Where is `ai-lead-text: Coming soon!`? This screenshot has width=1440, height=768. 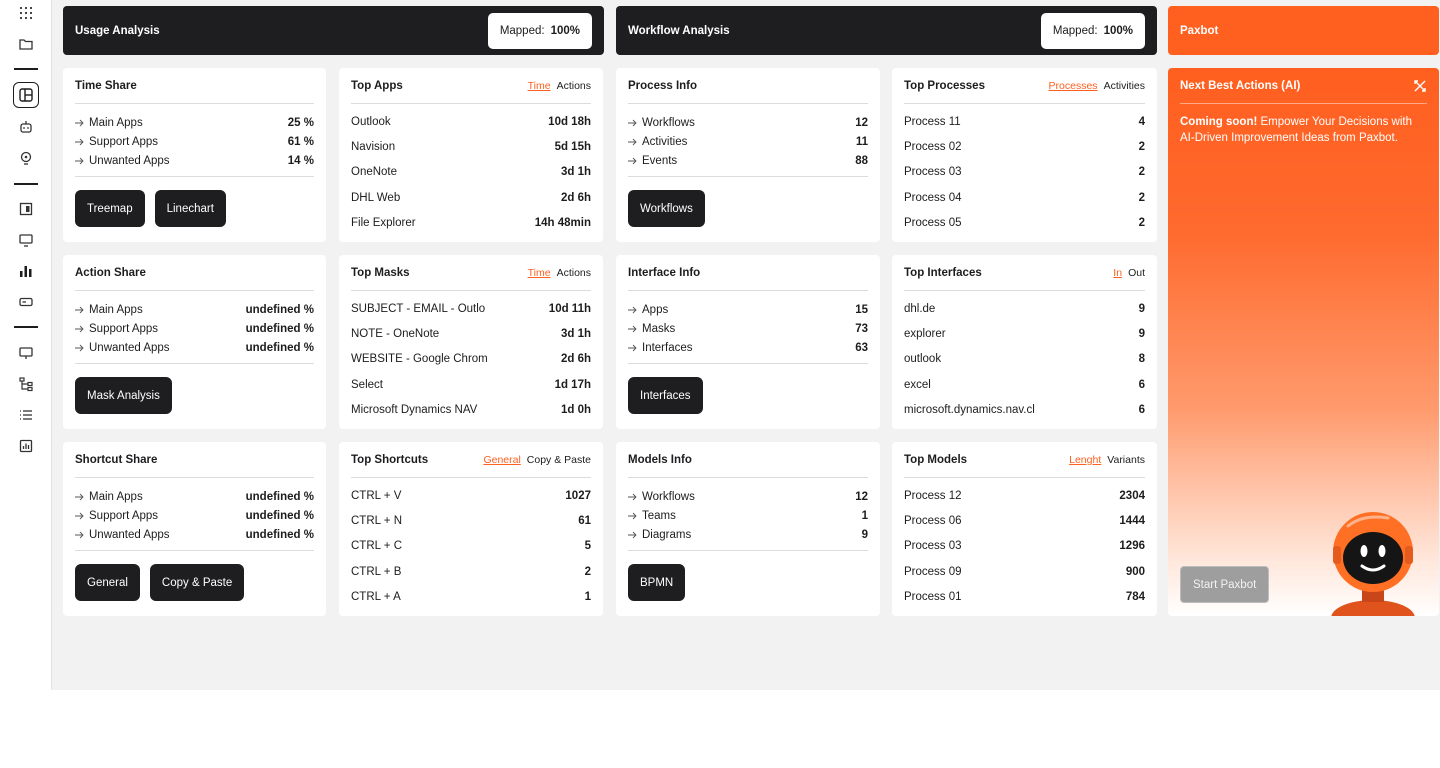 ai-lead-text: Coming soon! is located at coordinates (1219, 122).